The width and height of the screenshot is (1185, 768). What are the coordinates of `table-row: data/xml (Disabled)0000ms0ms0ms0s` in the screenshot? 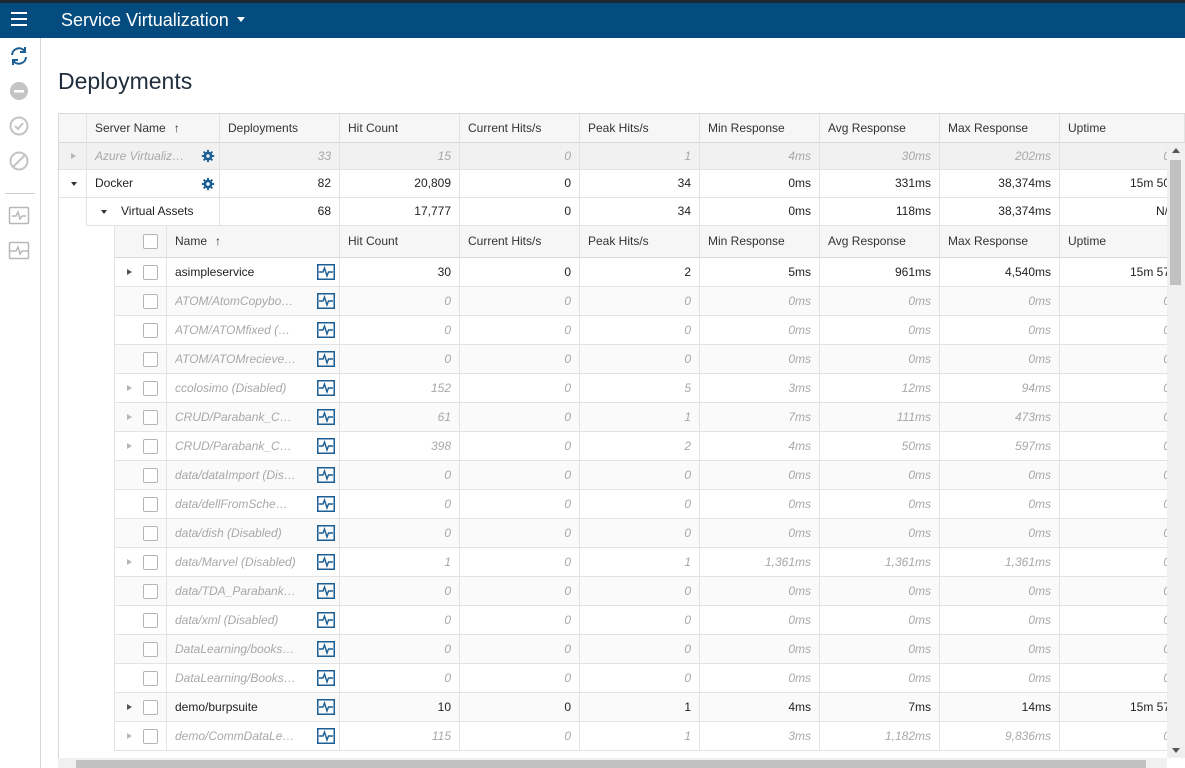 It's located at (622, 620).